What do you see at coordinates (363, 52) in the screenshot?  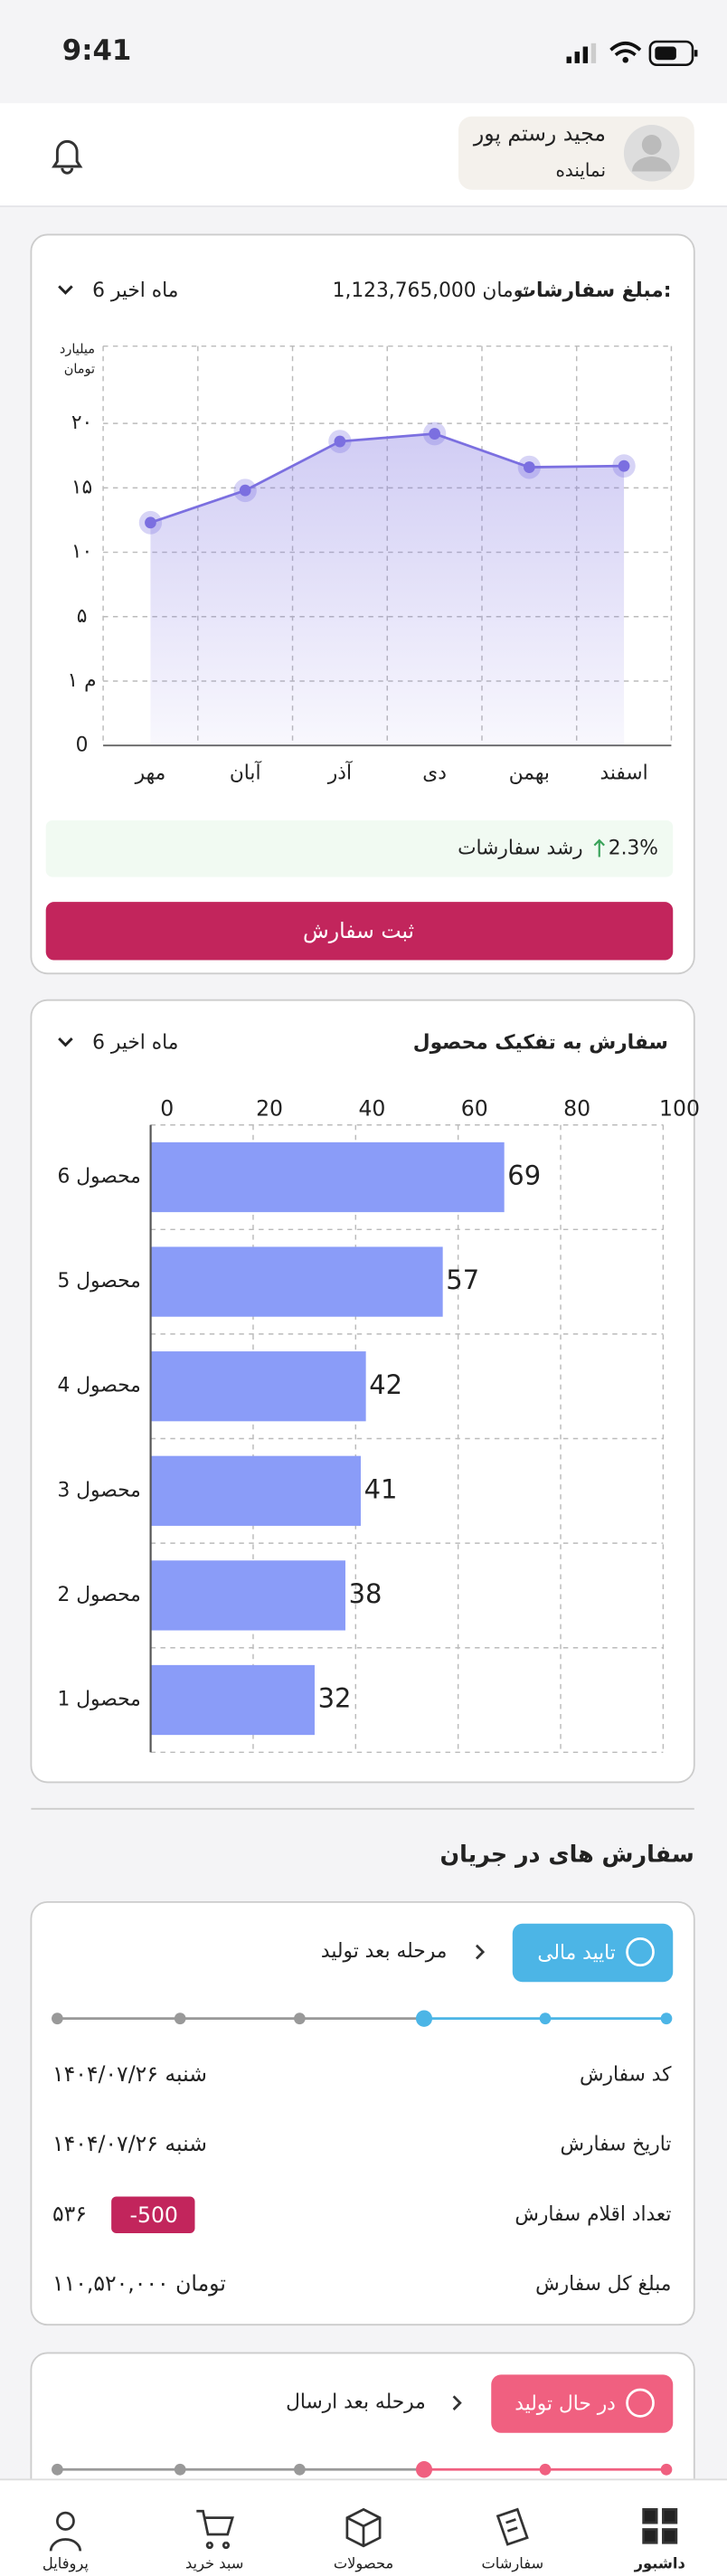 I see `status-bar` at bounding box center [363, 52].